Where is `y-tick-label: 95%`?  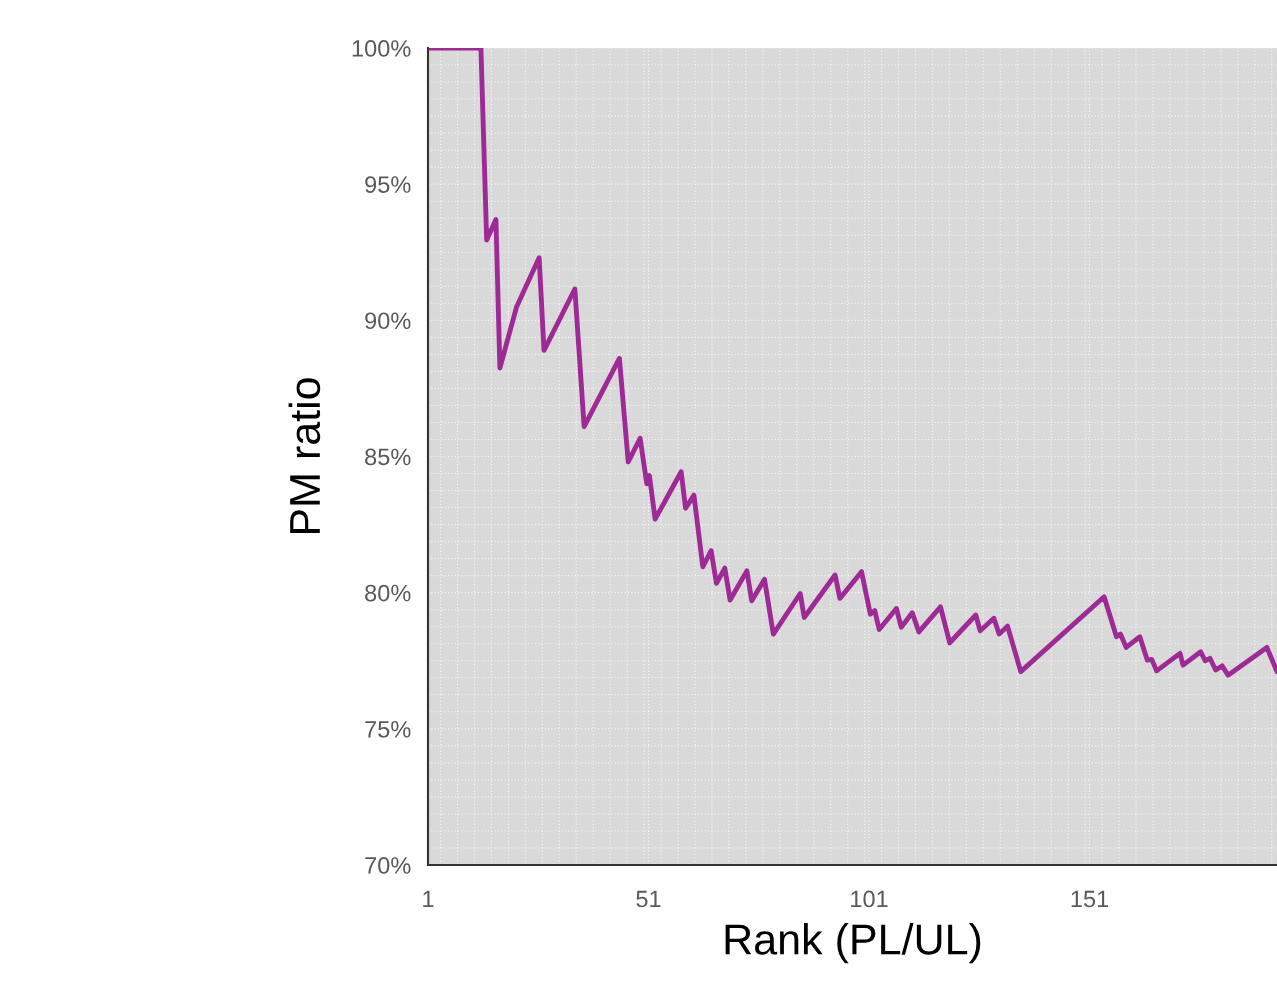
y-tick-label: 95% is located at coordinates (388, 184).